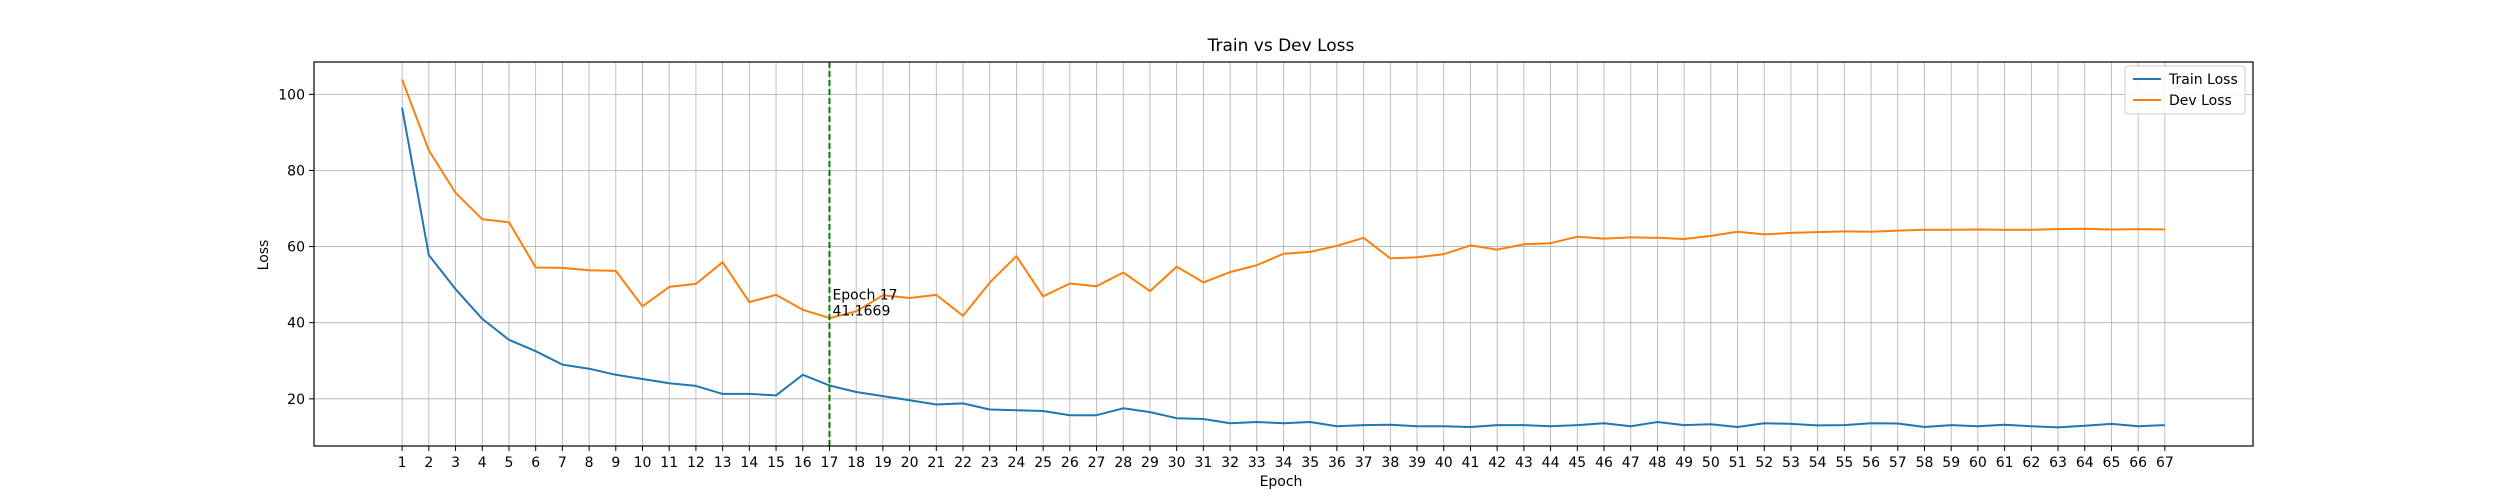  Describe the element at coordinates (2200, 101) in the screenshot. I see `legend-label-dev: Dev Loss` at that location.